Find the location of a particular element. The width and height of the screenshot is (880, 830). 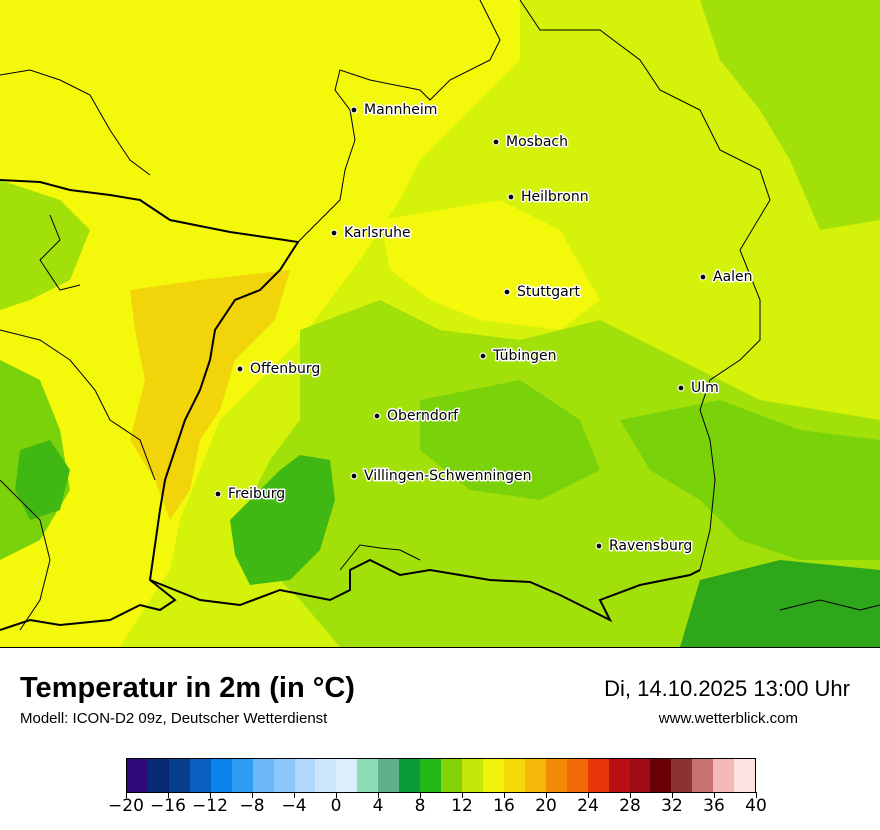

city-marker-stuttgart is located at coordinates (507, 292).